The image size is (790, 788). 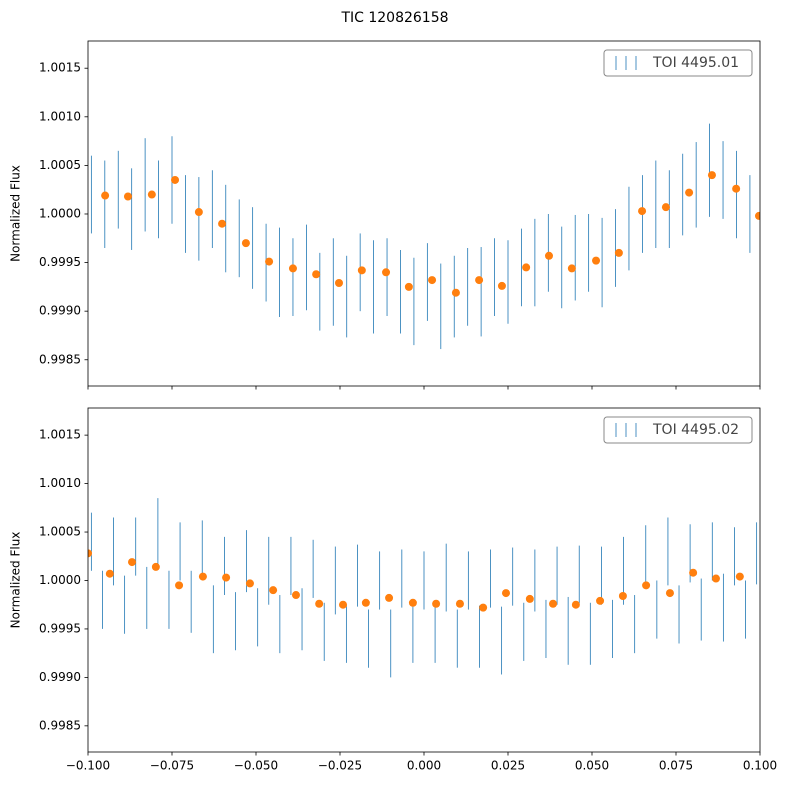 What do you see at coordinates (424, 766) in the screenshot?
I see `x-tick-label: 0.000` at bounding box center [424, 766].